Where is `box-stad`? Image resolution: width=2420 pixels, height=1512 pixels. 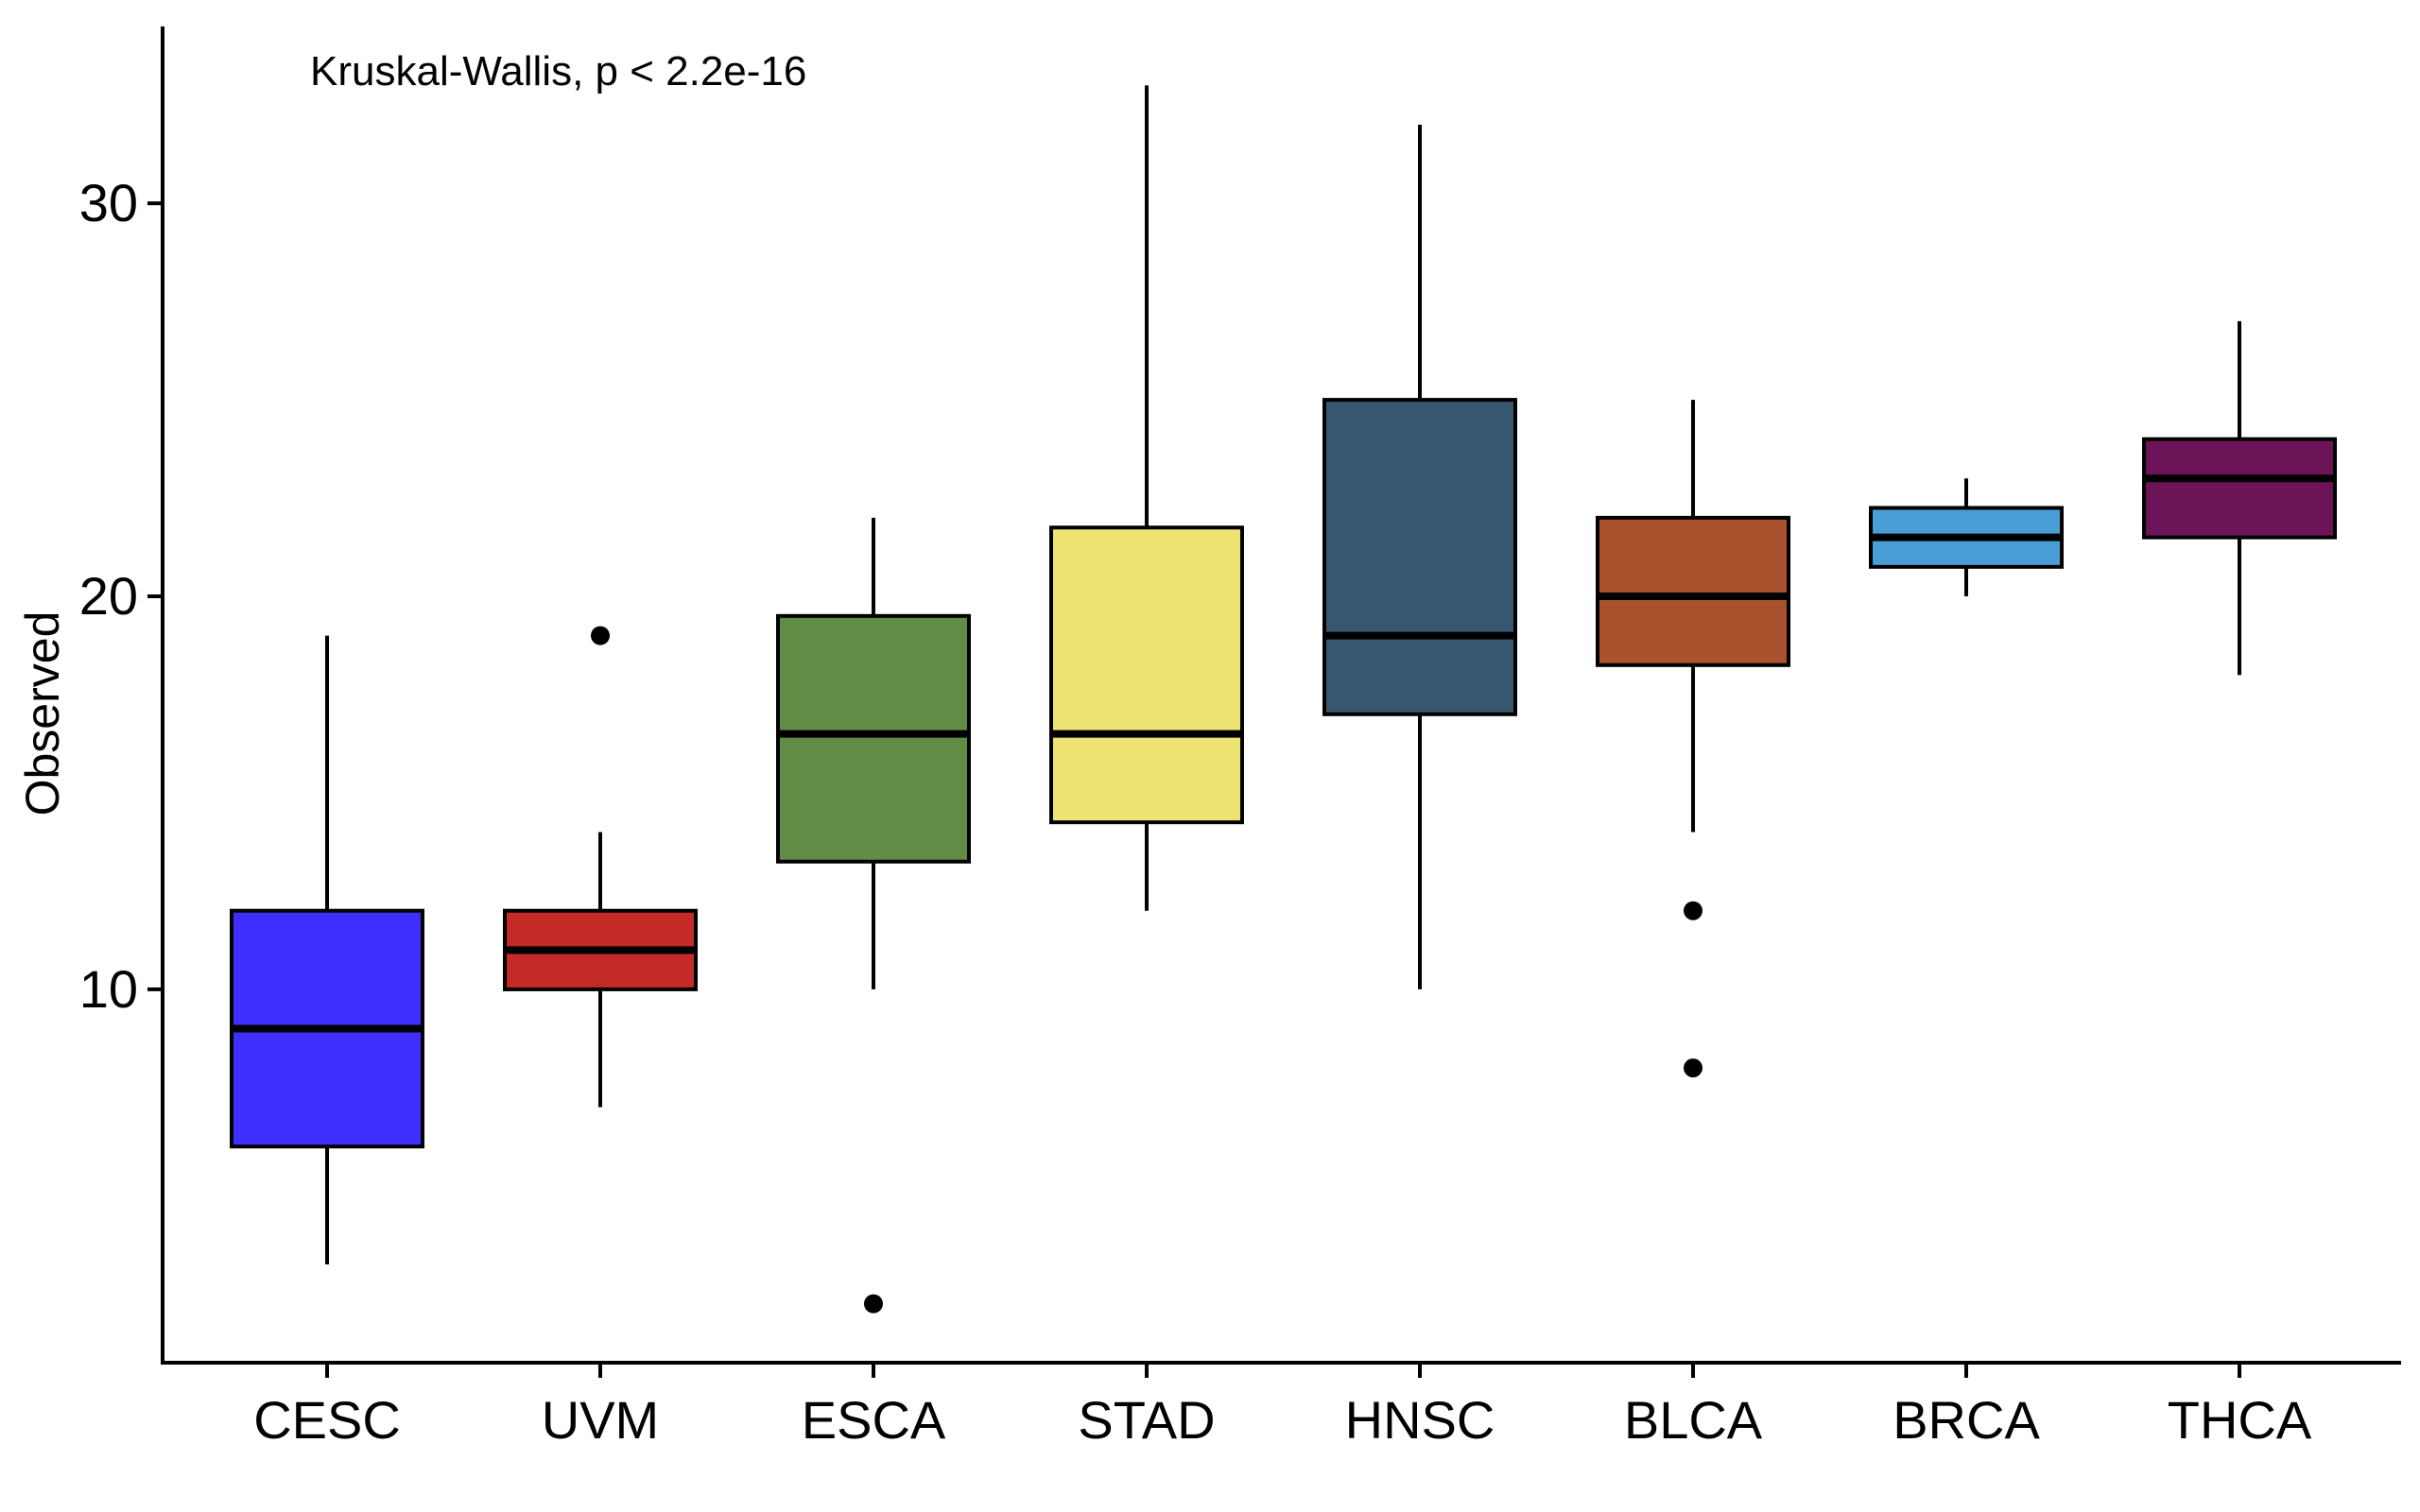 box-stad is located at coordinates (1146, 498).